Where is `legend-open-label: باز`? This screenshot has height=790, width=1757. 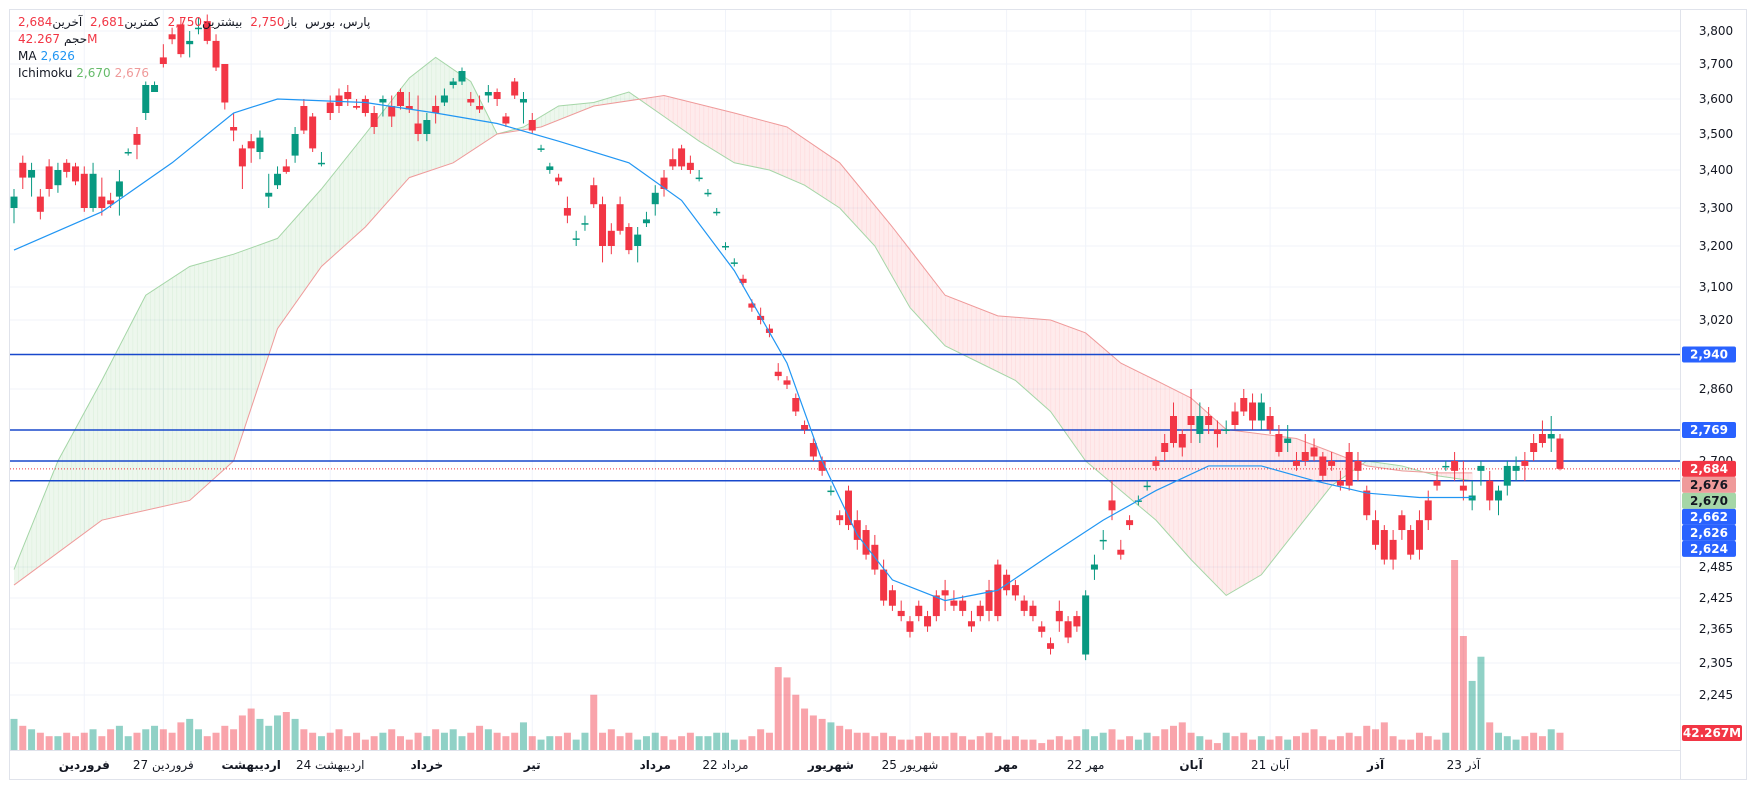
legend-open-label: باز is located at coordinates (291, 22).